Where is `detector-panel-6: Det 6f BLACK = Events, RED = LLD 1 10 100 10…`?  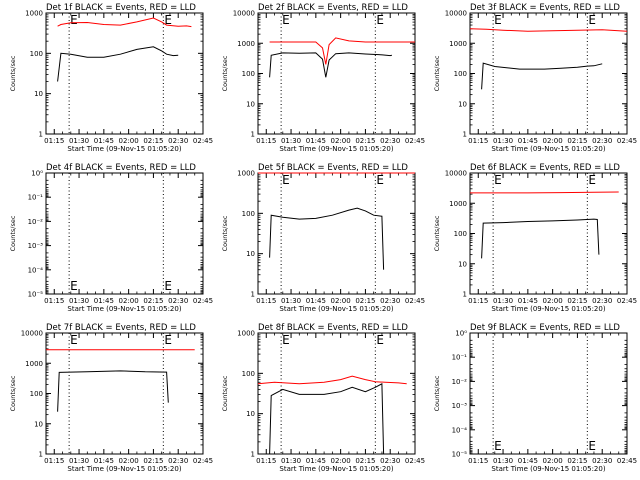
detector-panel-6: Det 6f BLACK = Events, RED = LLD 1 10 100 10… is located at coordinates (535, 238).